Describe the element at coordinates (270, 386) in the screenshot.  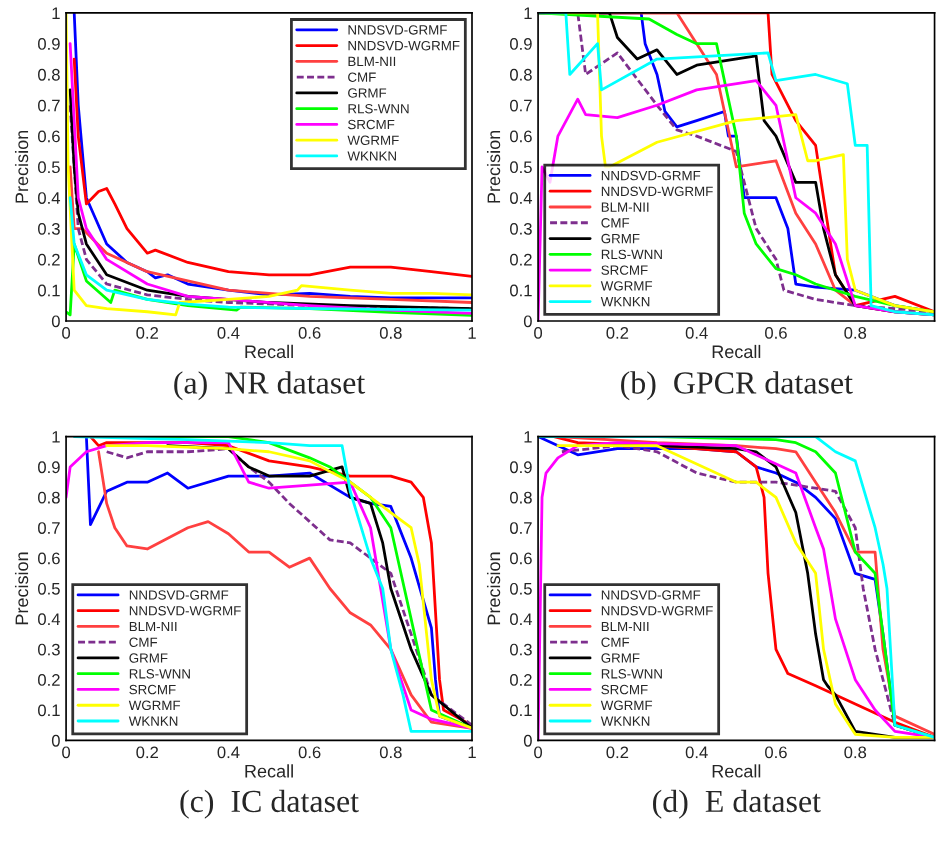
I see `text: (a) NR dataset` at that location.